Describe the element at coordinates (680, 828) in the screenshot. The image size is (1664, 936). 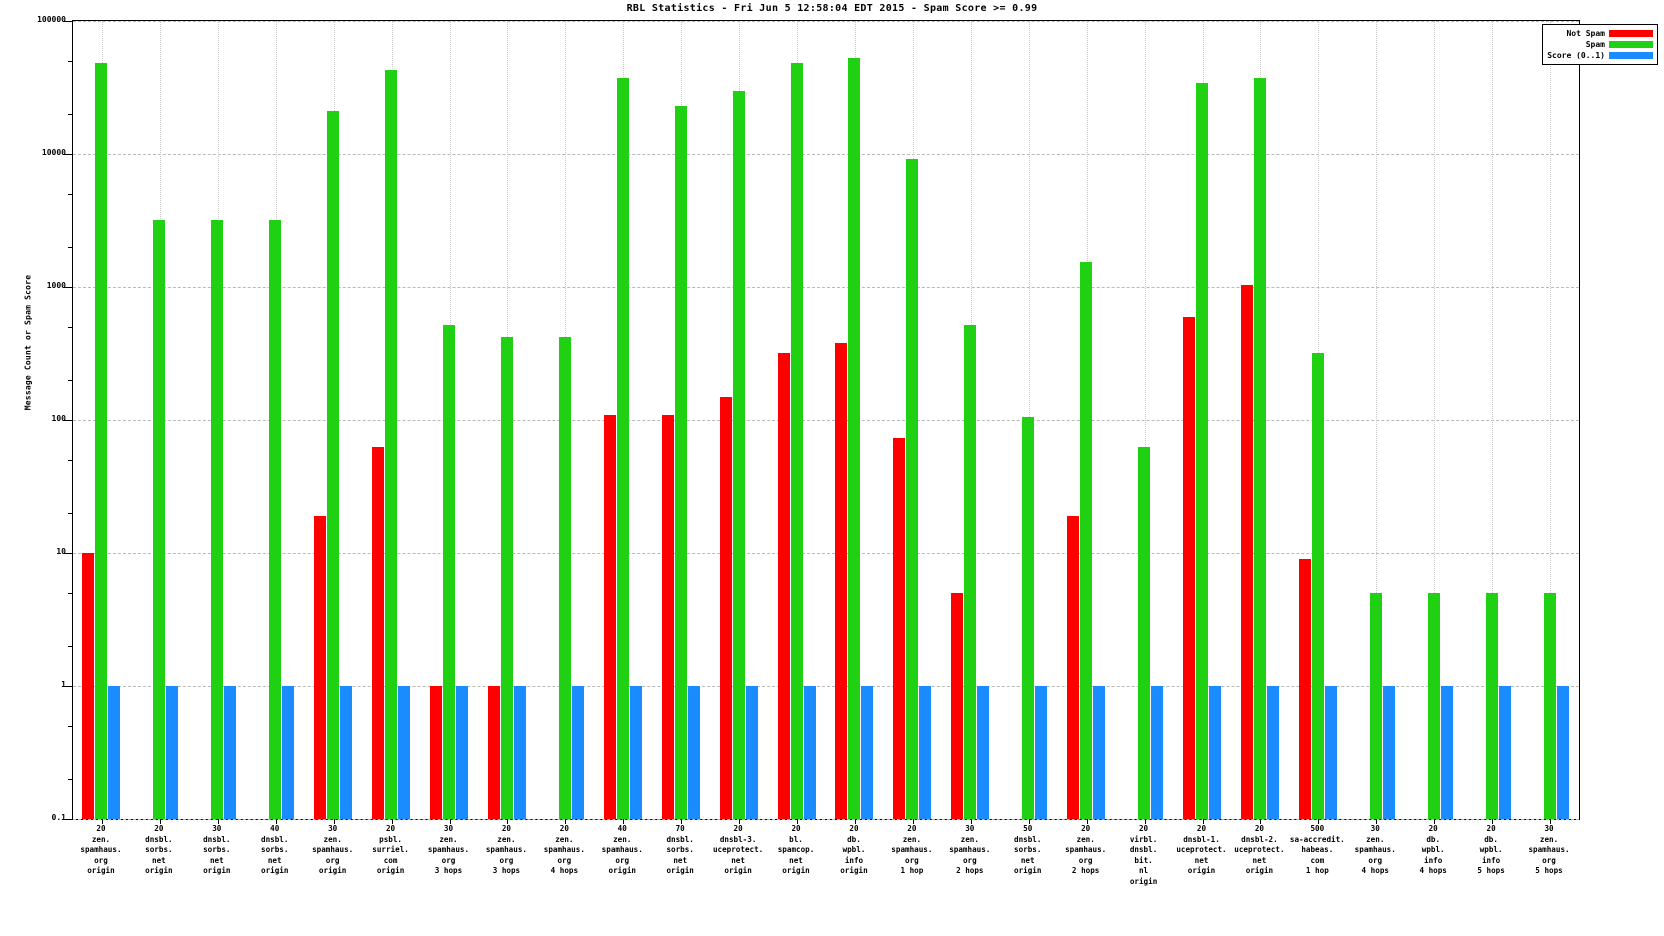
I see `x-axis-label-line: 70` at that location.